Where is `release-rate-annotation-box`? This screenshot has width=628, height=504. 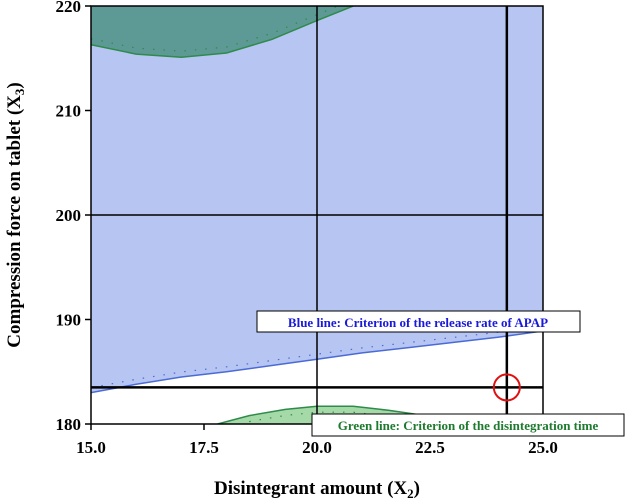
release-rate-annotation-box is located at coordinates (418, 321).